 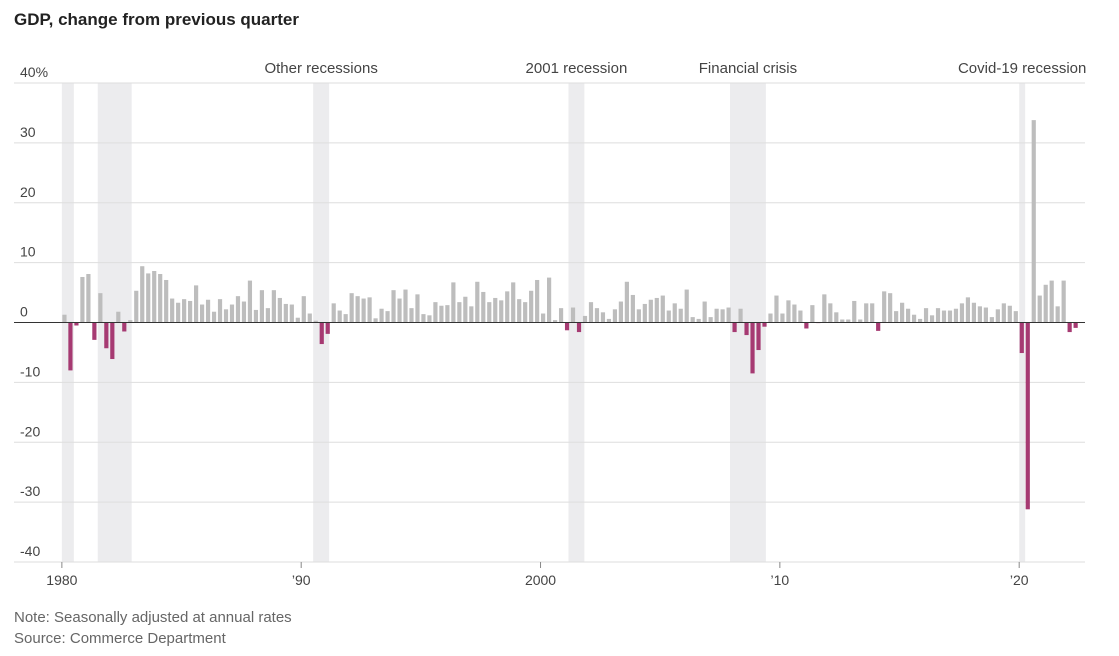 I want to click on recession-label: Other recessions, so click(x=320, y=68).